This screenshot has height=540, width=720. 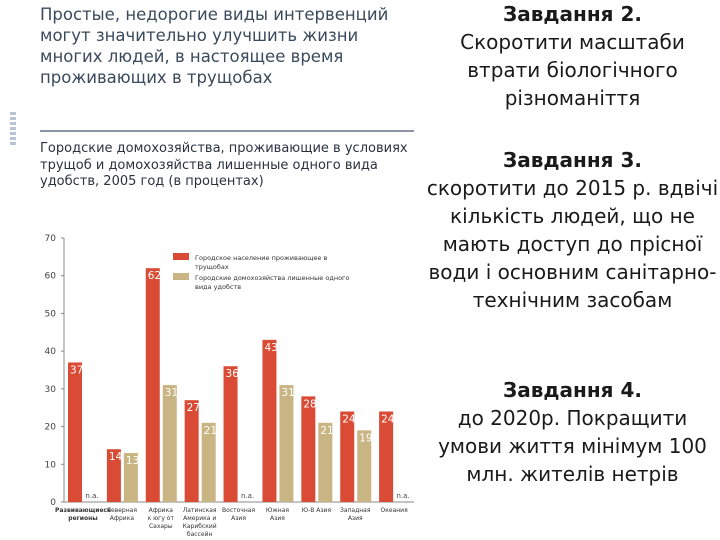 What do you see at coordinates (395, 510) in the screenshot?
I see `category-label: Океания` at bounding box center [395, 510].